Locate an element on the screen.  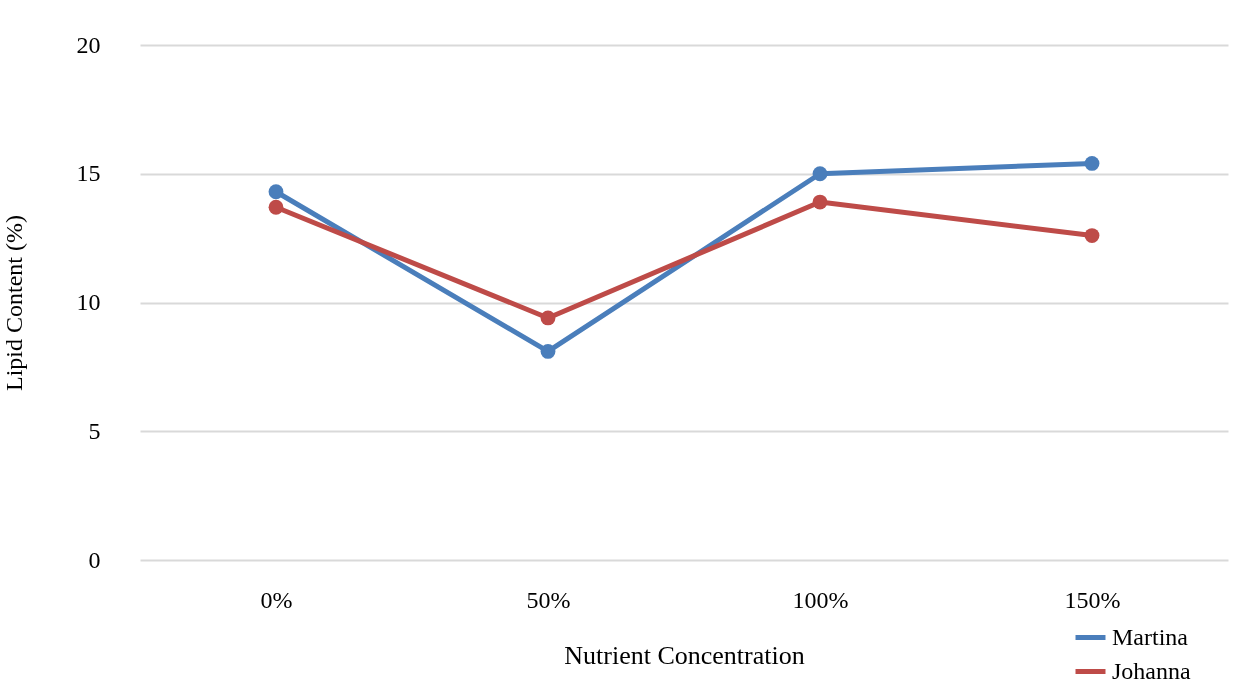
x-tick-label: 50% is located at coordinates (548, 599).